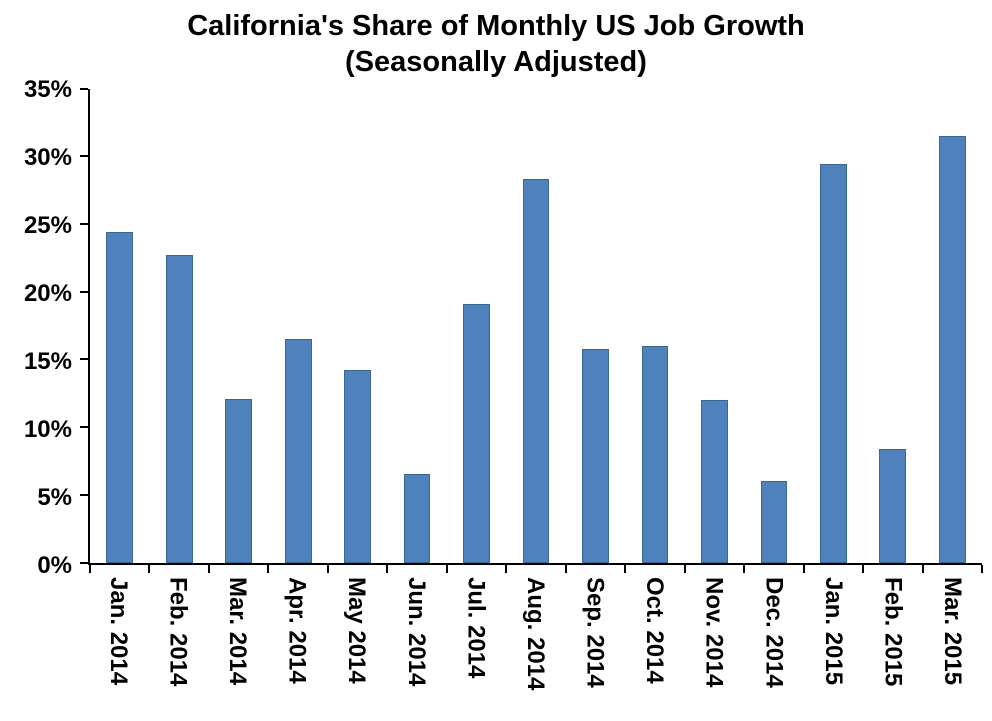 The width and height of the screenshot is (992, 721). What do you see at coordinates (496, 62) in the screenshot?
I see `chart-title-line2: (Seasonally Adjusted)` at bounding box center [496, 62].